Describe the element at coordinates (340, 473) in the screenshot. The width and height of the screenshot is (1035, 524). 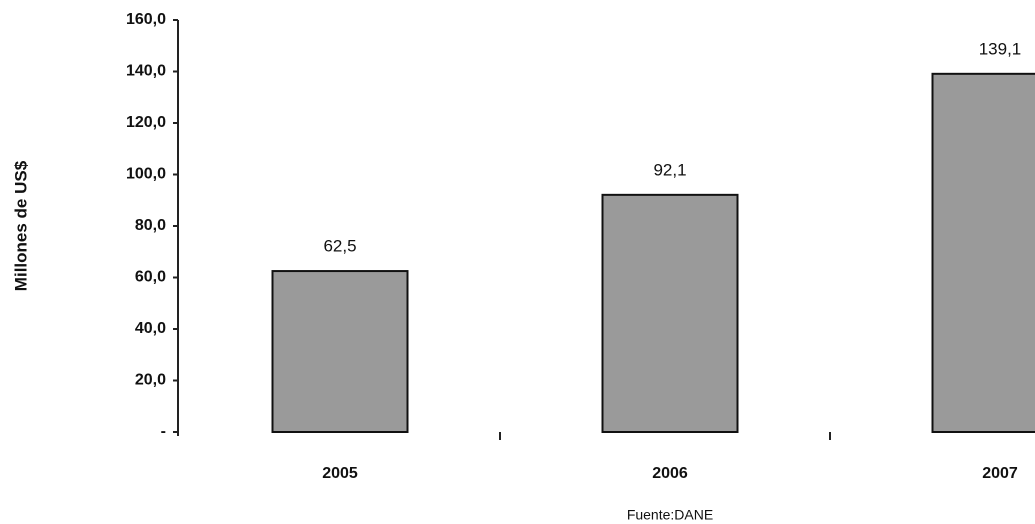
I see `x-tick-label: 2005` at that location.